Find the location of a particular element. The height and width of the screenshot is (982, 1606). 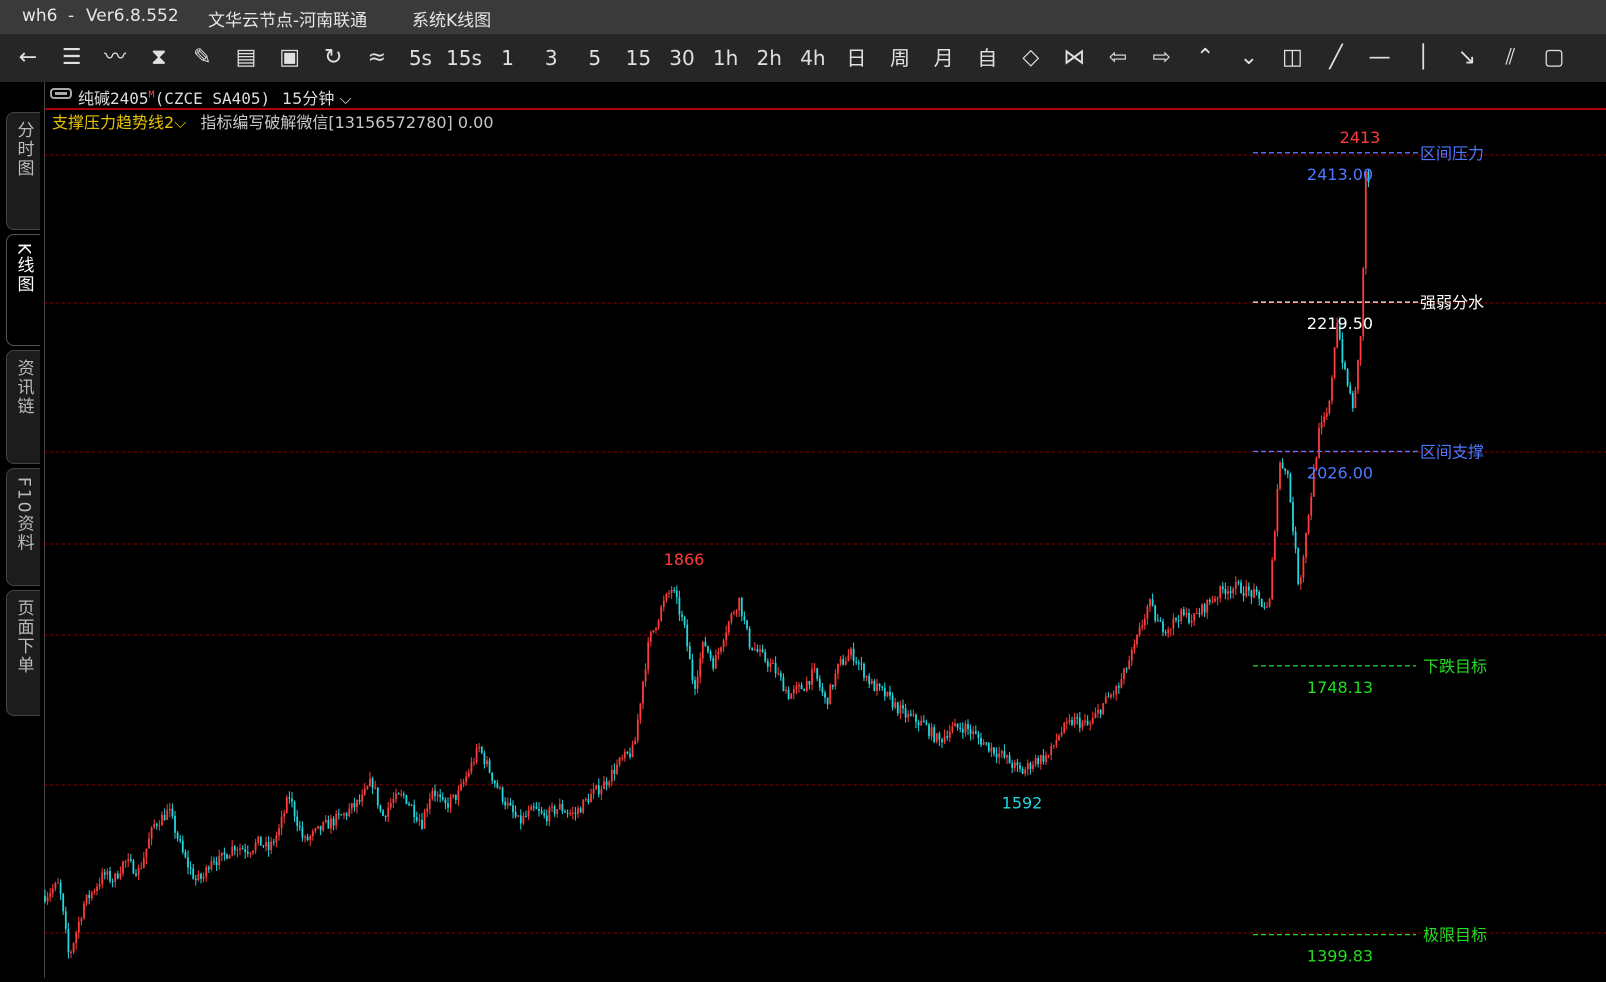

zoom-out-icon: ⋈ is located at coordinates (1074, 57).